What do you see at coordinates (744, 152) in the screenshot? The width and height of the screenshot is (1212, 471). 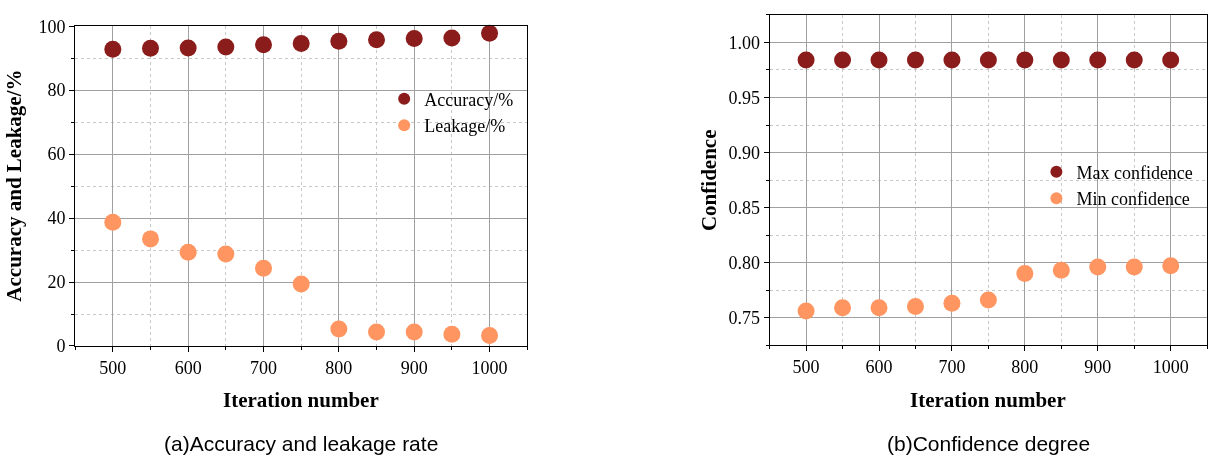 I see `y-tick-label: 0.90` at bounding box center [744, 152].